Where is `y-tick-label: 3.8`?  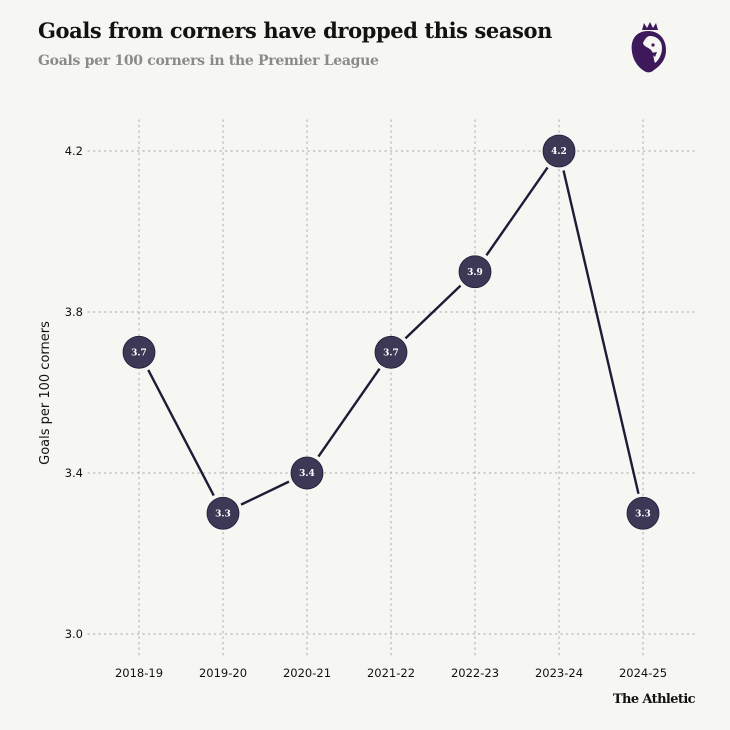
y-tick-label: 3.8 is located at coordinates (74, 312).